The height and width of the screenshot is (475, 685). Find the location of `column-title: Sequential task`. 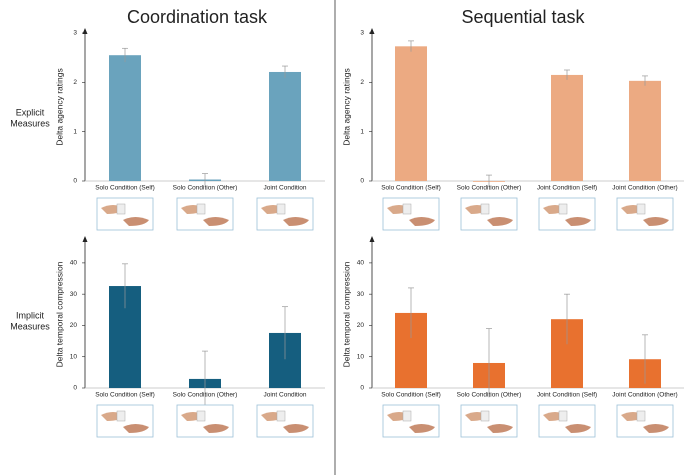

column-title: Sequential task is located at coordinates (523, 17).